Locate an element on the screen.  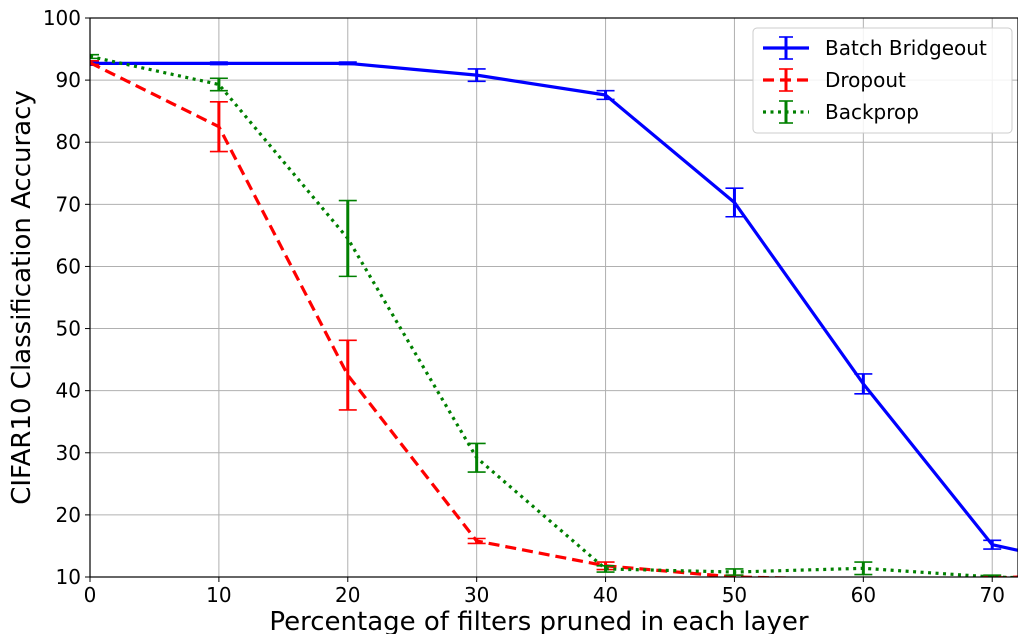
x-tick-label: 10 is located at coordinates (218, 595).